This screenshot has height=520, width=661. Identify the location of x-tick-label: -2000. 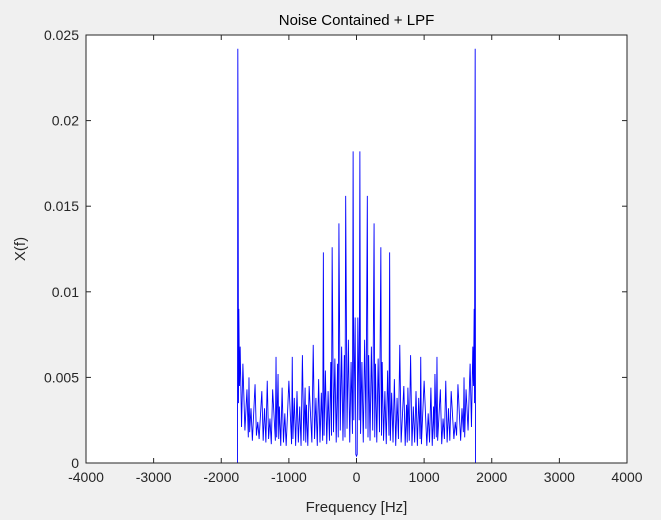
(221, 477).